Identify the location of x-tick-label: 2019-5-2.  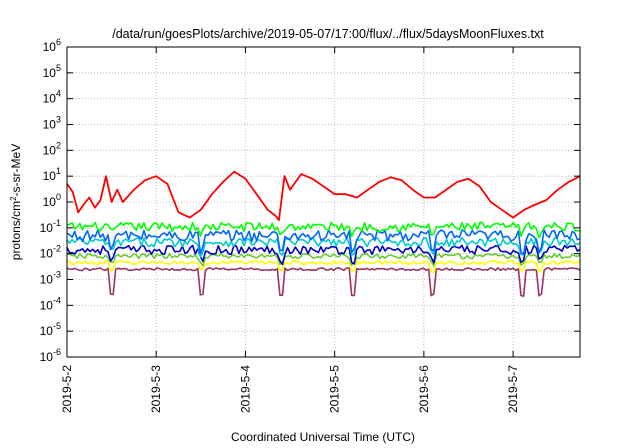
(67, 389).